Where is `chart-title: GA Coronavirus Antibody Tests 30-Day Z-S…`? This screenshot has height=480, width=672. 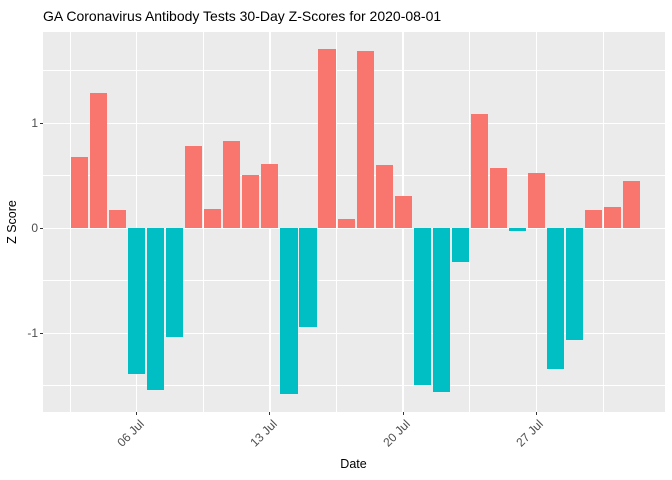
chart-title: GA Coronavirus Antibody Tests 30-Day Z-S… is located at coordinates (242, 16).